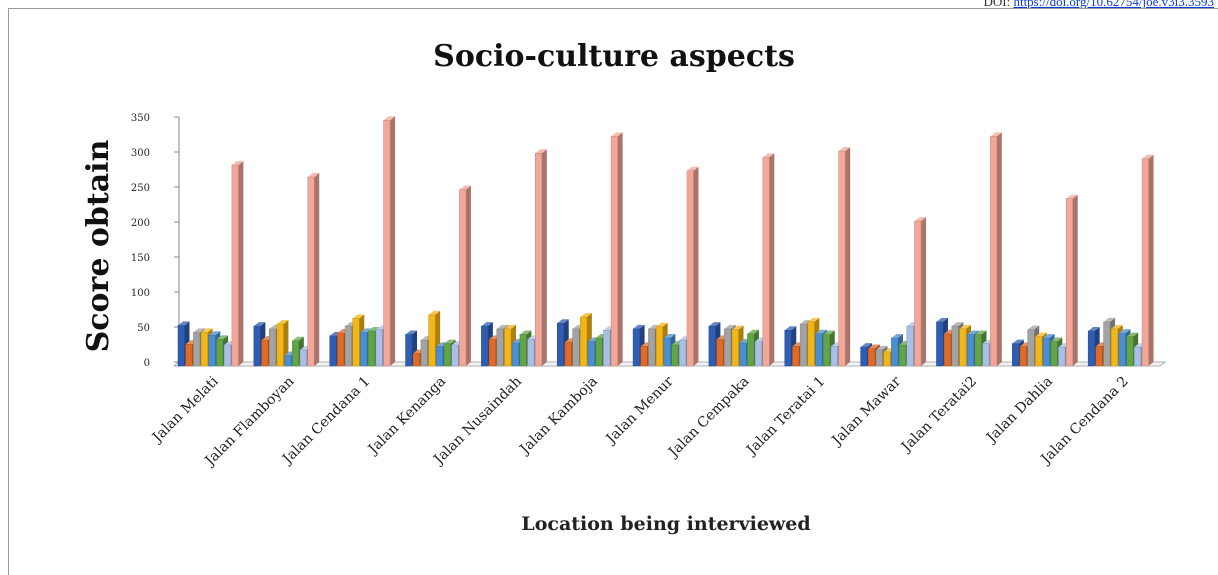 This screenshot has width=1218, height=575. Describe the element at coordinates (614, 56) in the screenshot. I see `chart-title: Socio-culture aspects` at that location.